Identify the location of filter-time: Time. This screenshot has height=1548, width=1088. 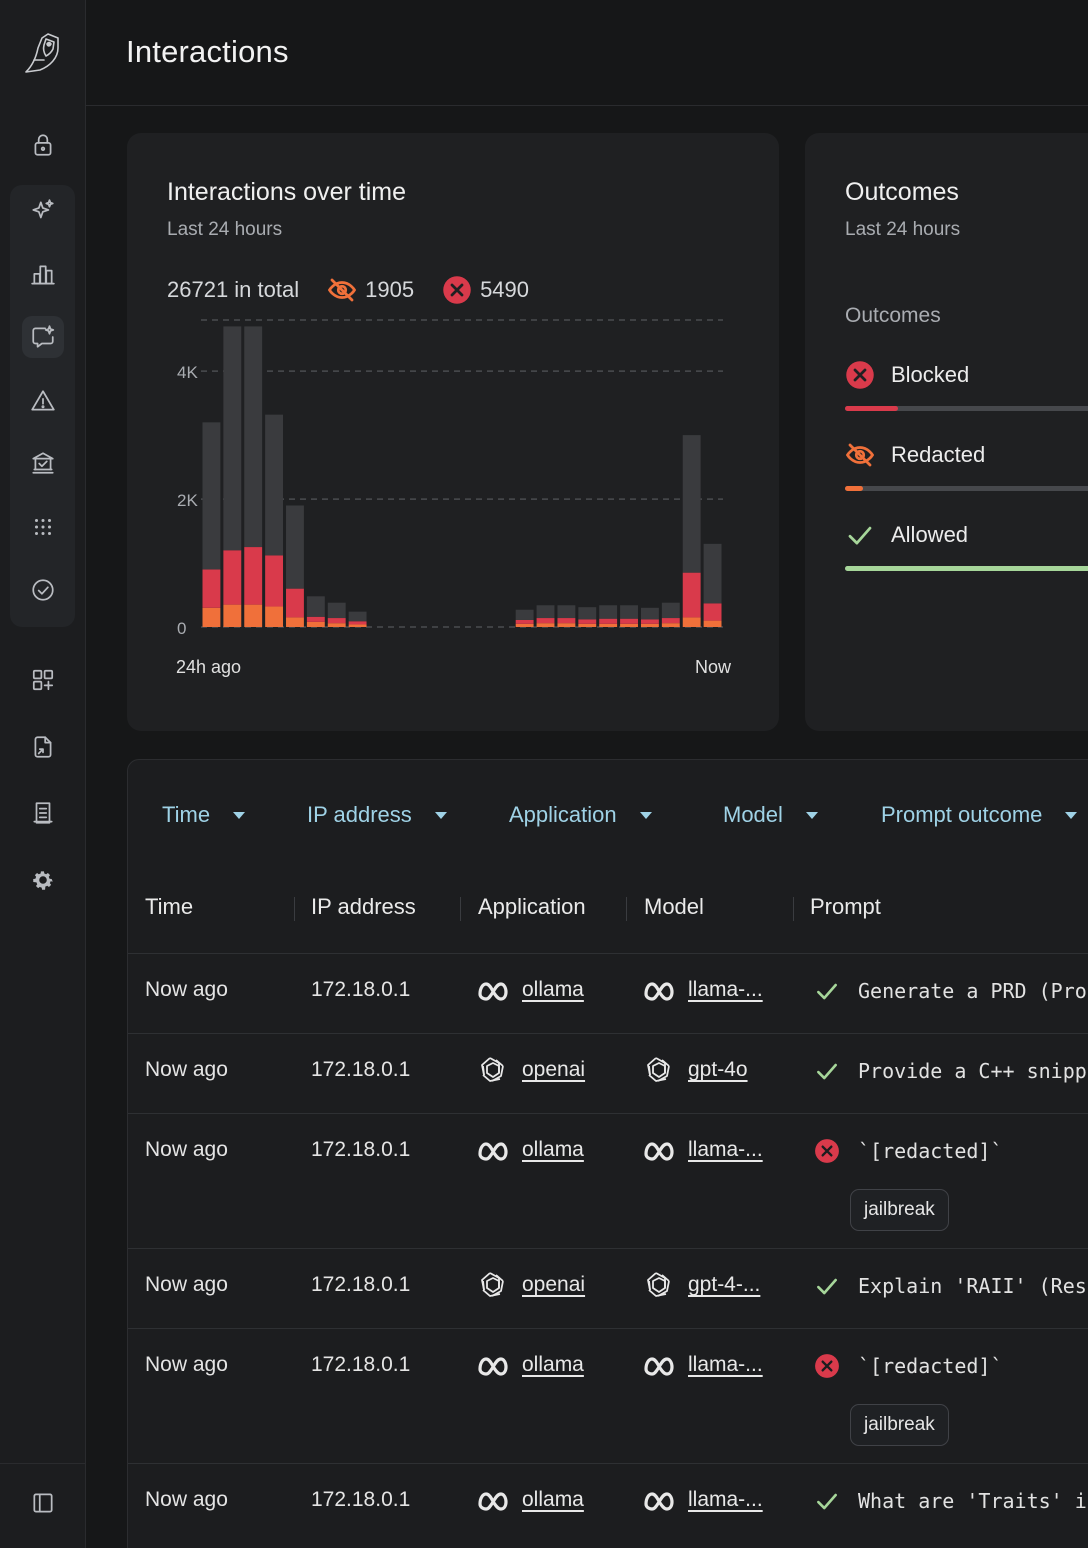
(204, 815).